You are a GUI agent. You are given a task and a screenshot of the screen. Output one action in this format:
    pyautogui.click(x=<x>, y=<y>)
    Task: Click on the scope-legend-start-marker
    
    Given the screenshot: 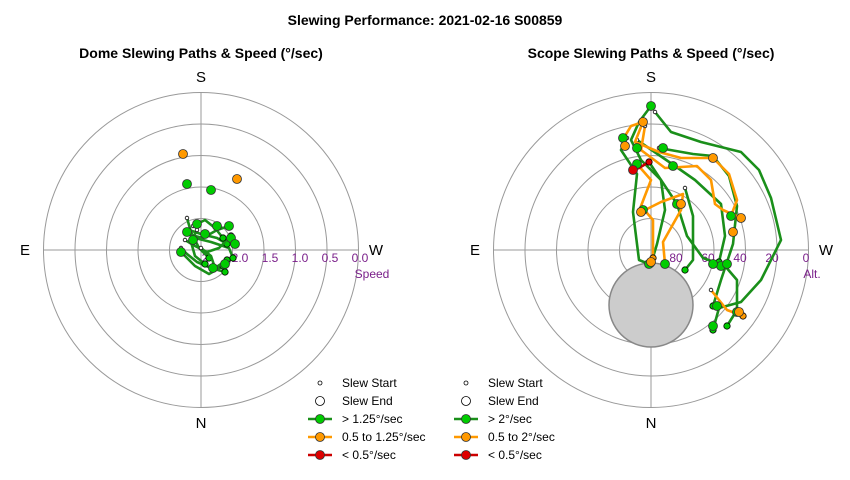 What is the action you would take?
    pyautogui.click(x=466, y=383)
    